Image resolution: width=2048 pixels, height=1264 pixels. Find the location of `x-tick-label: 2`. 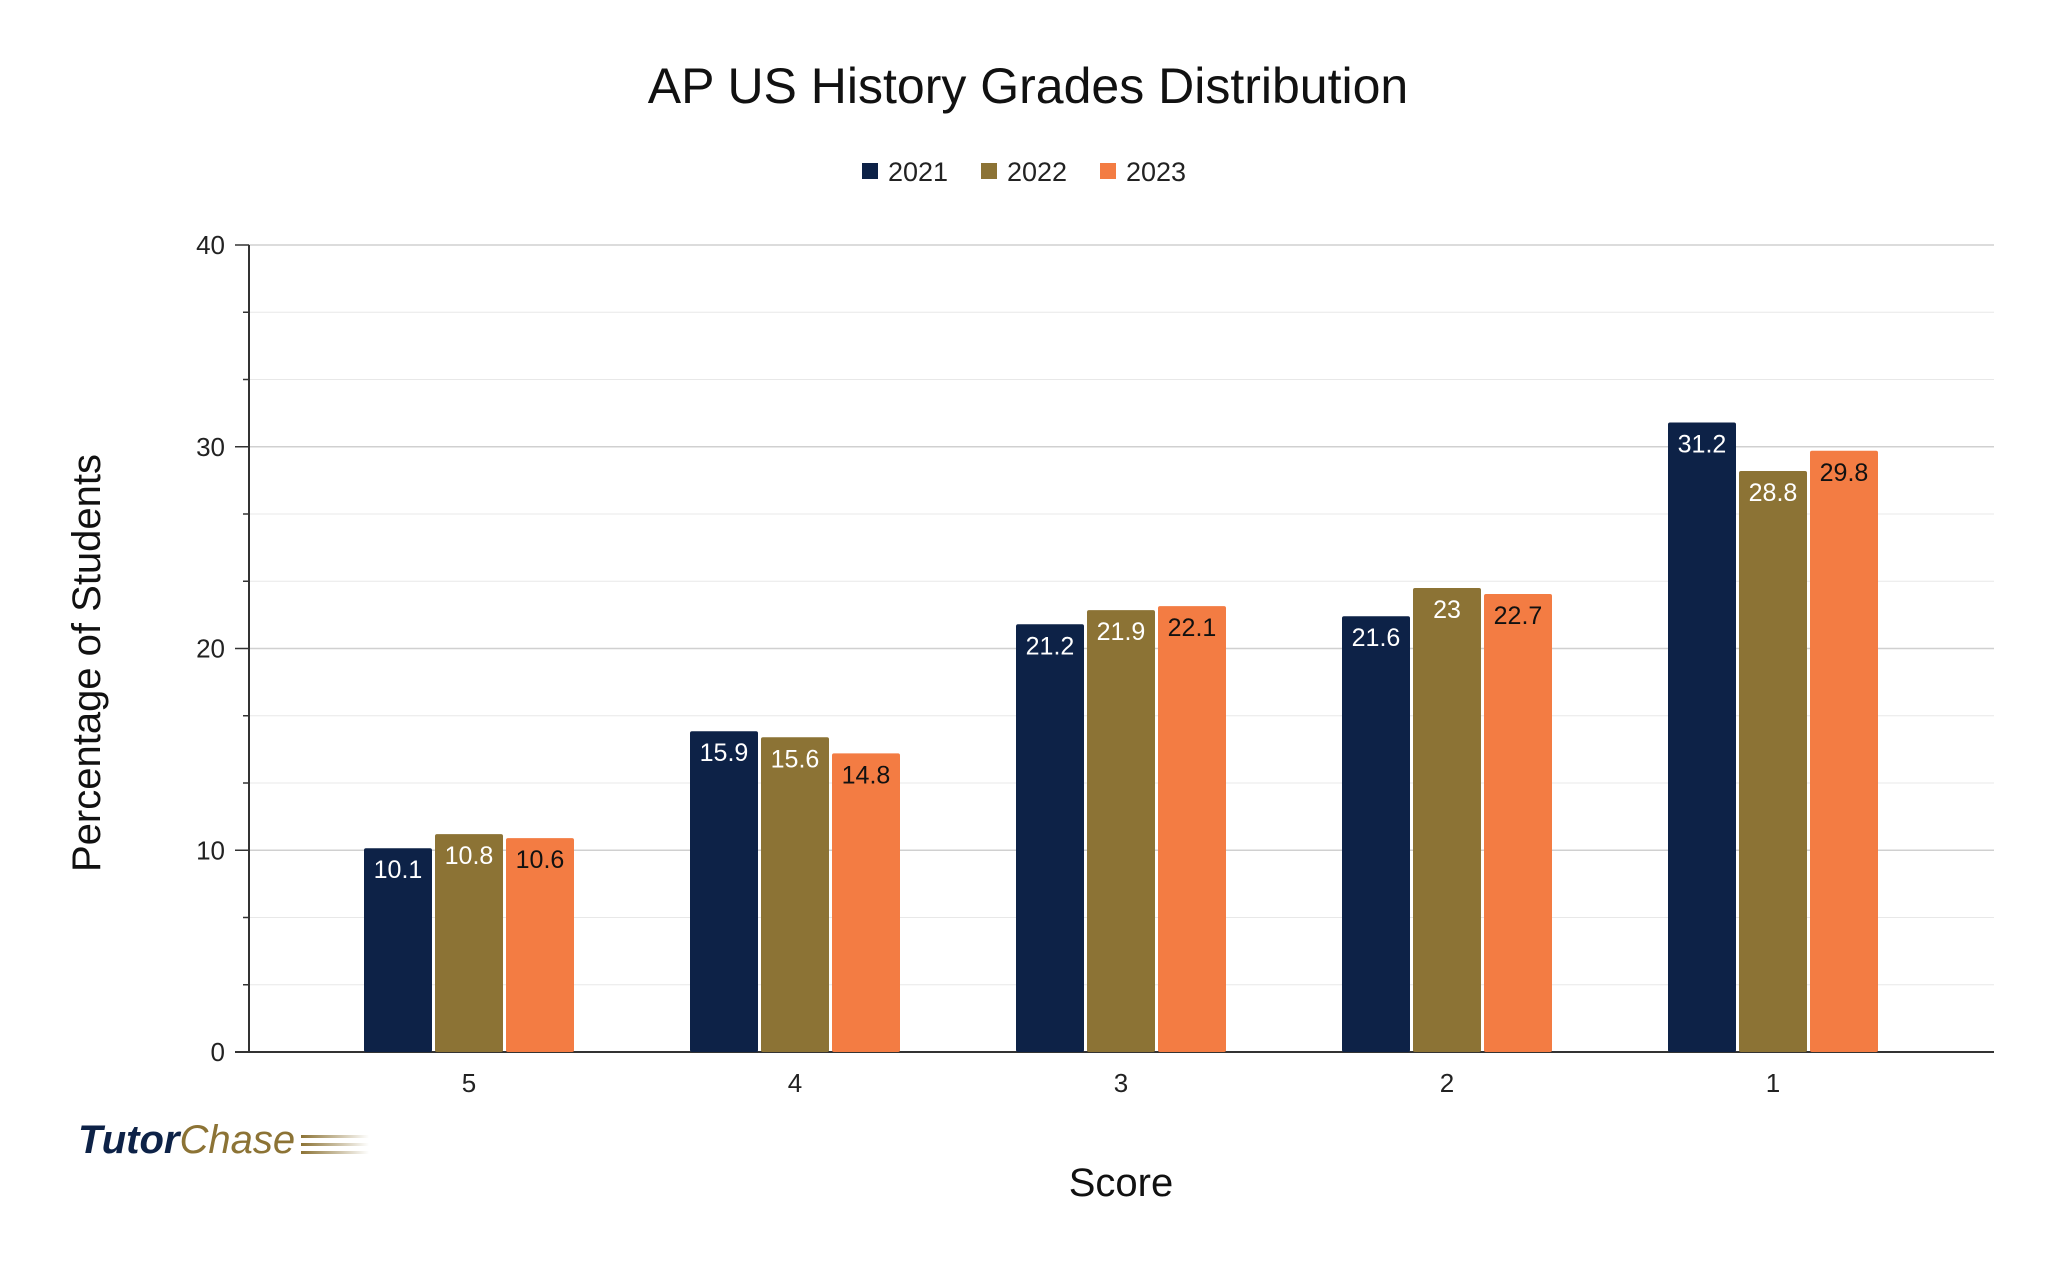

x-tick-label: 2 is located at coordinates (1447, 1083).